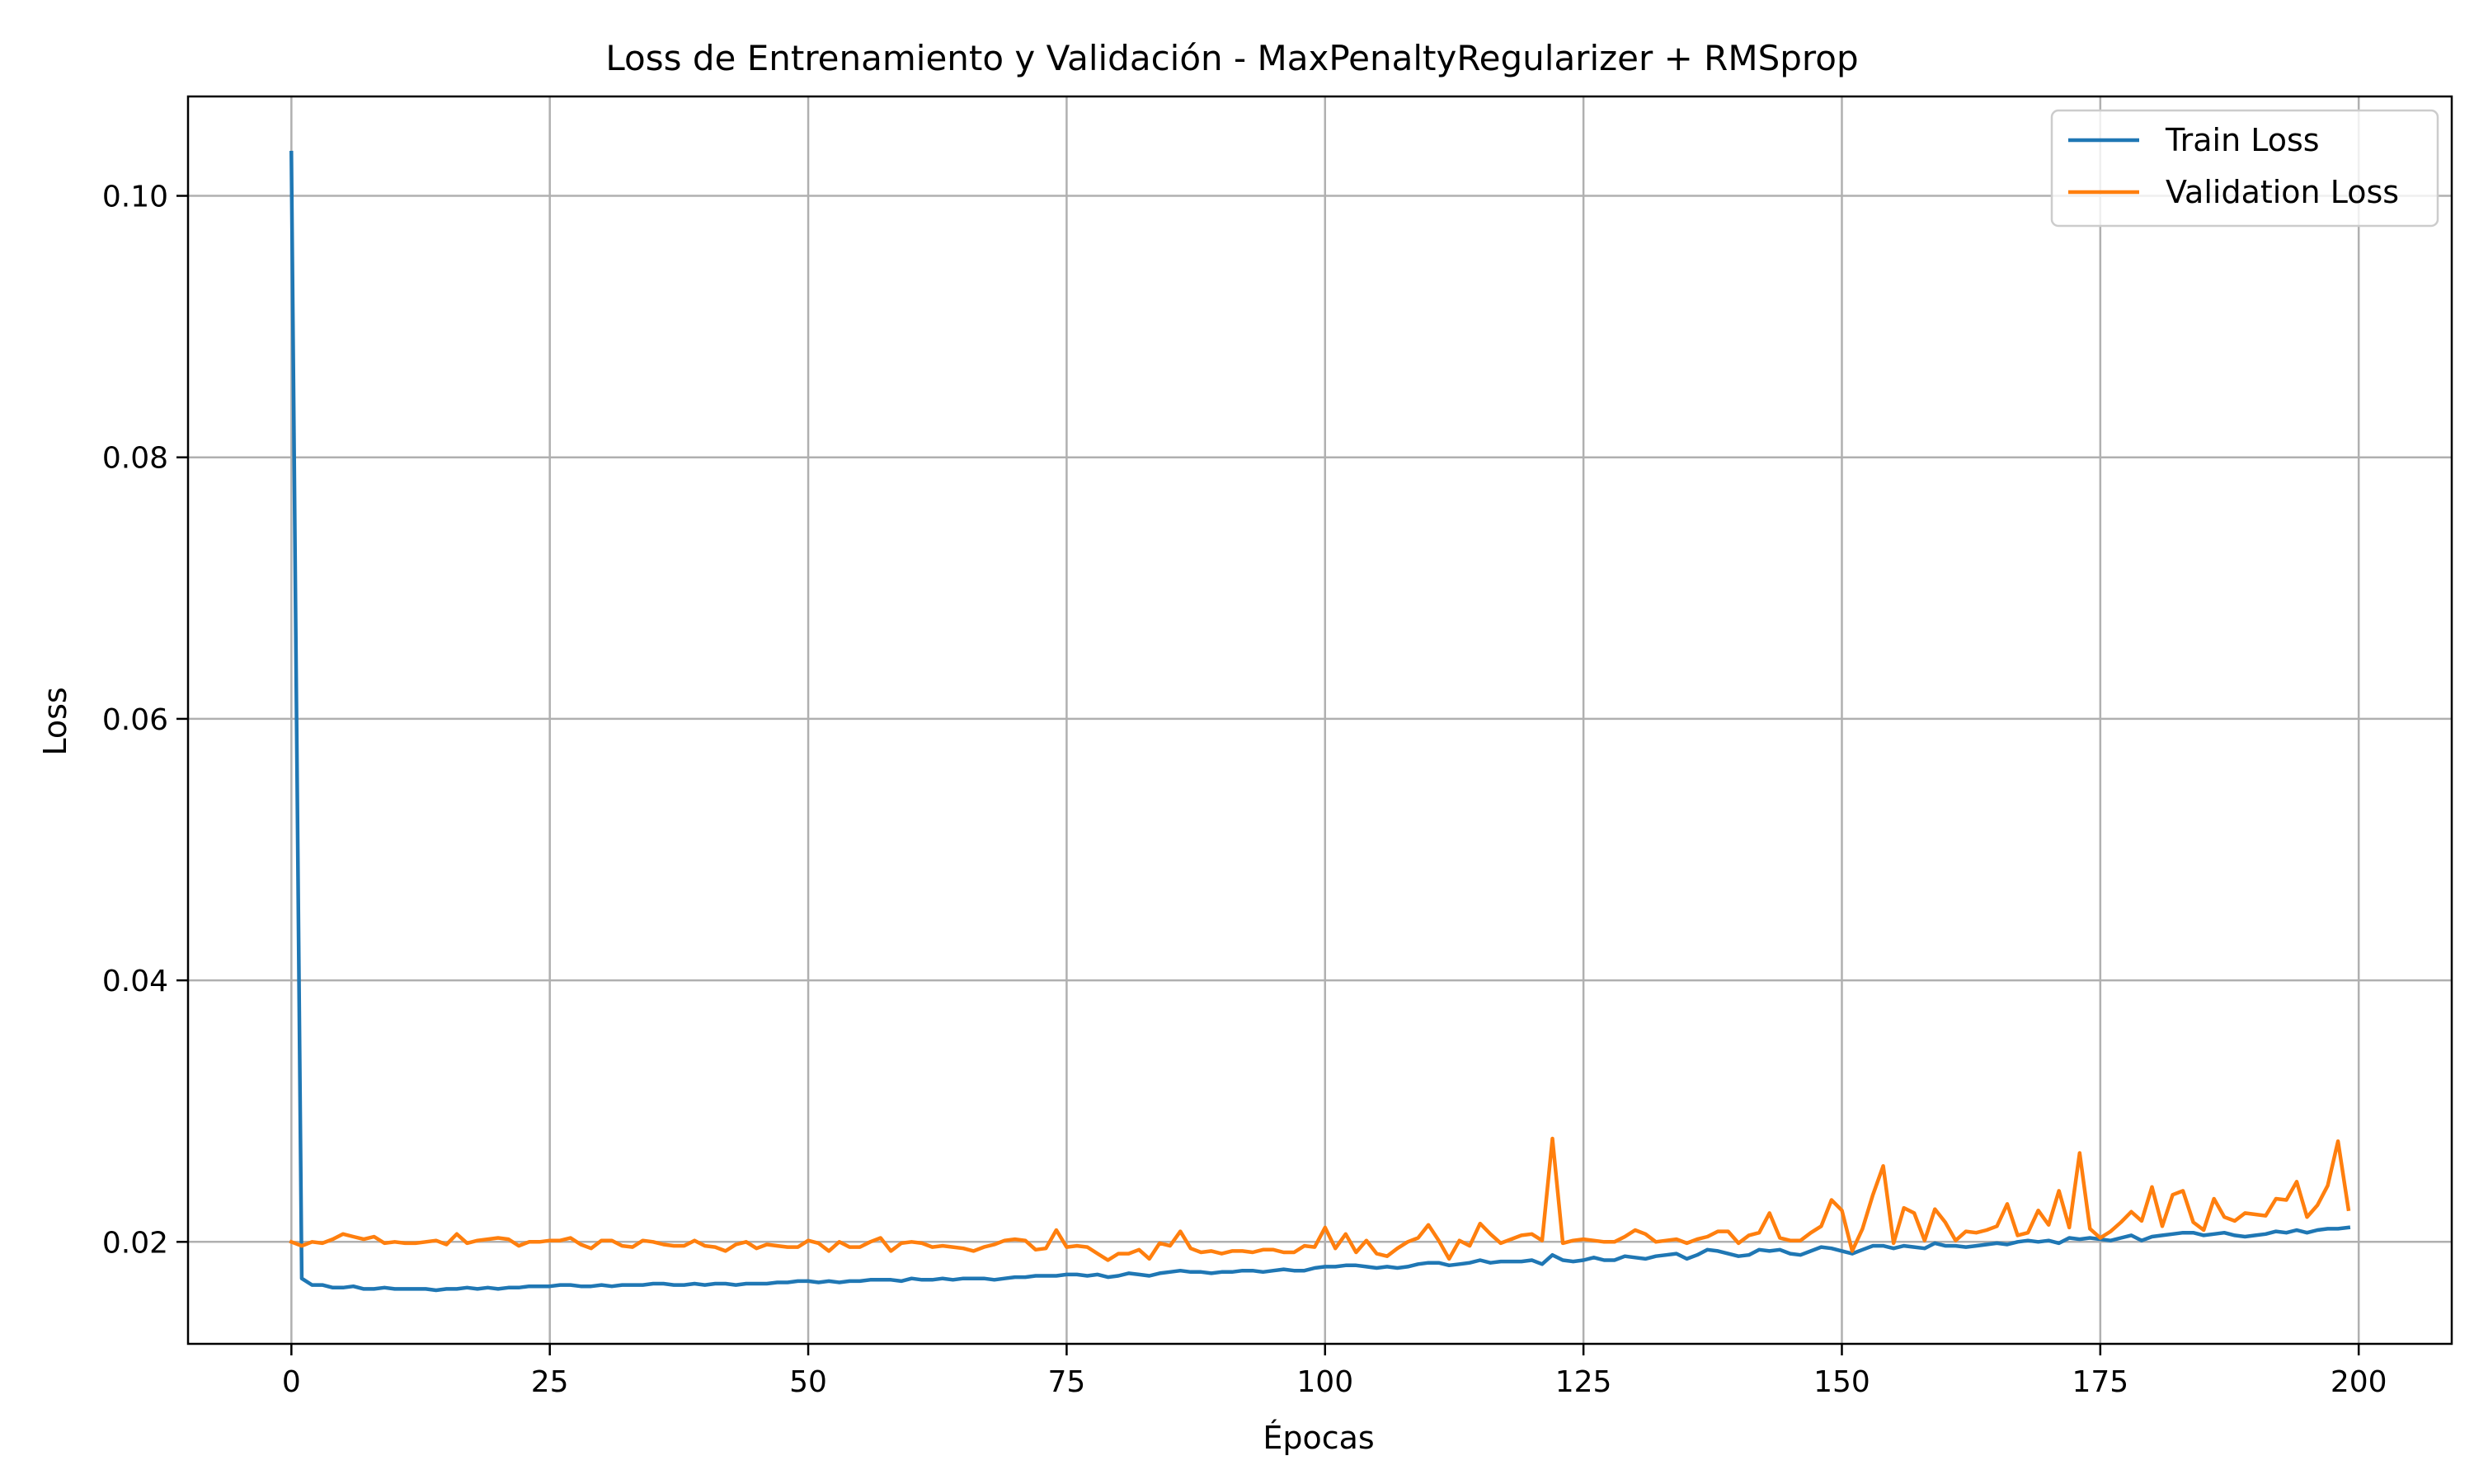 This screenshot has width=2474, height=1484. Describe the element at coordinates (2100, 1382) in the screenshot. I see `x-tick-label: 175` at that location.